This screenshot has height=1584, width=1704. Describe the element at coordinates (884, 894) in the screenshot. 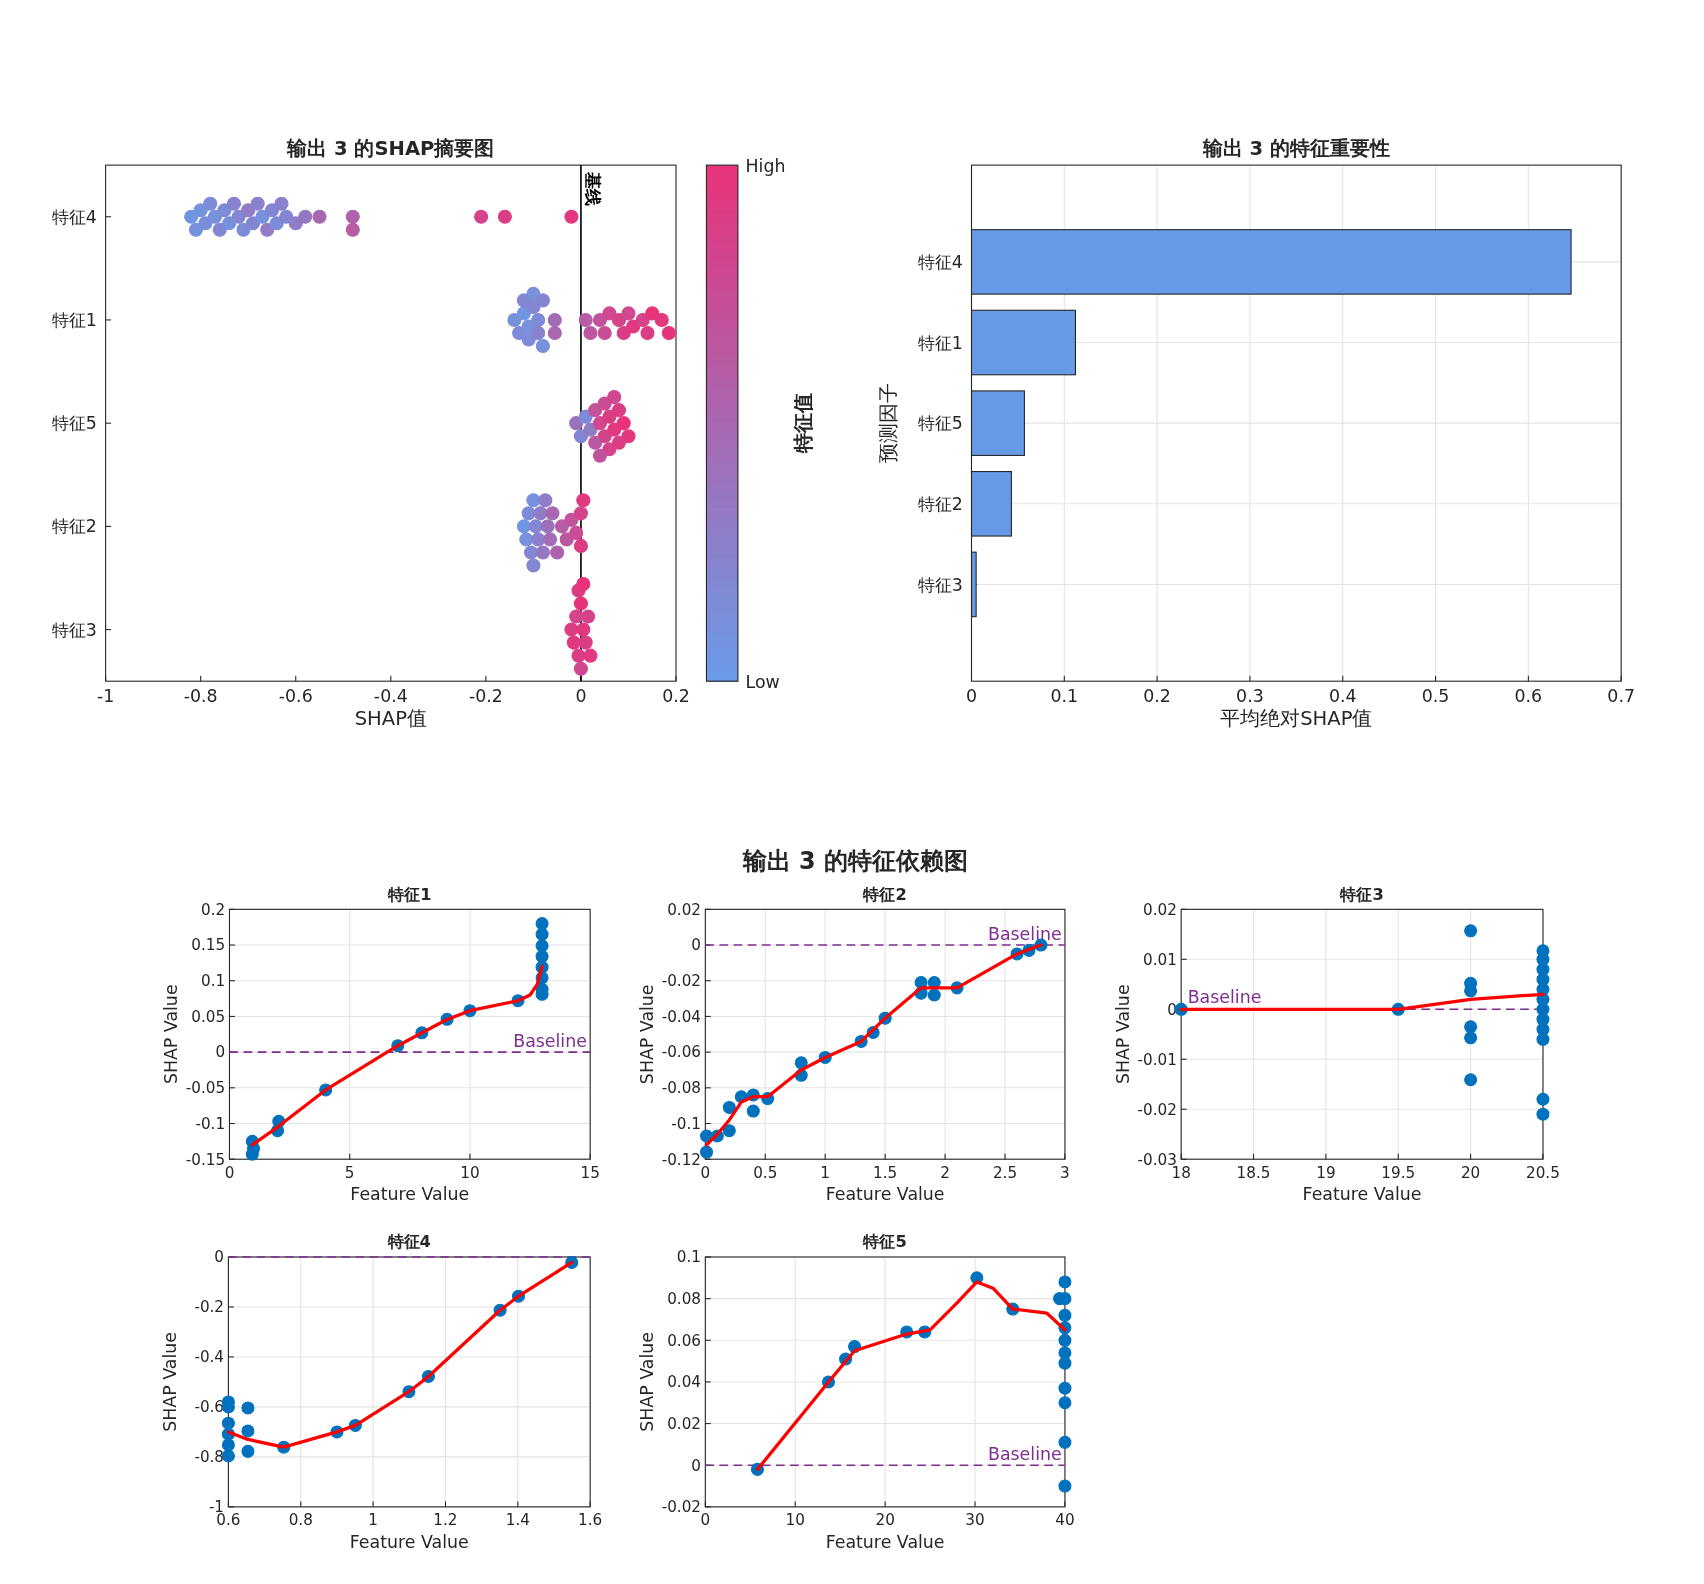

I see `chart-title: 特征2` at that location.